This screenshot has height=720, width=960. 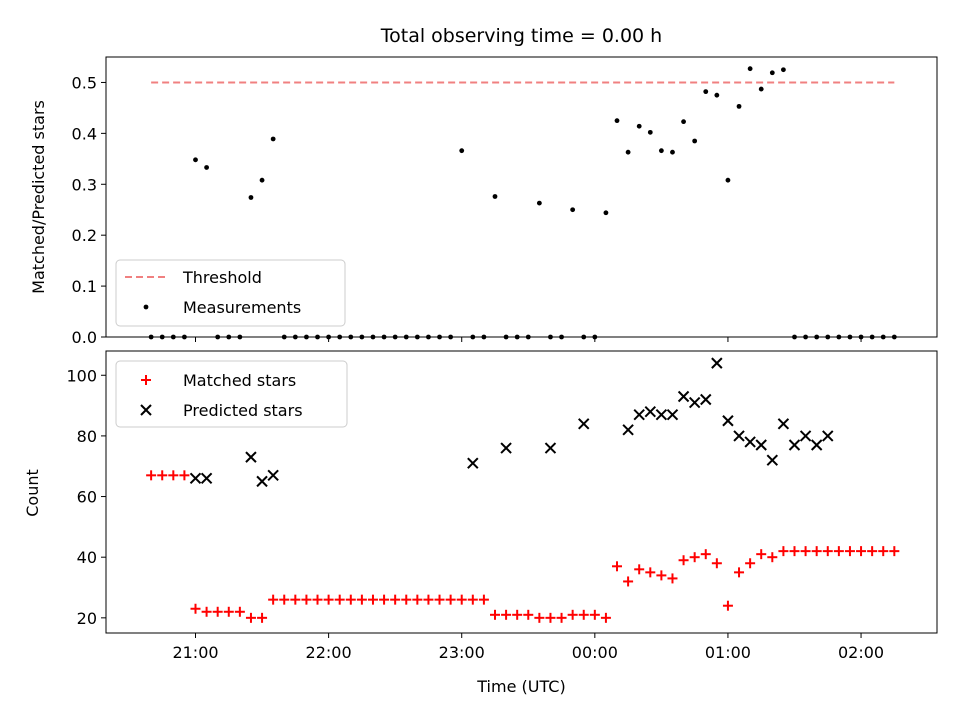 What do you see at coordinates (84, 337) in the screenshot?
I see `top-y-tick-label: 0.0` at bounding box center [84, 337].